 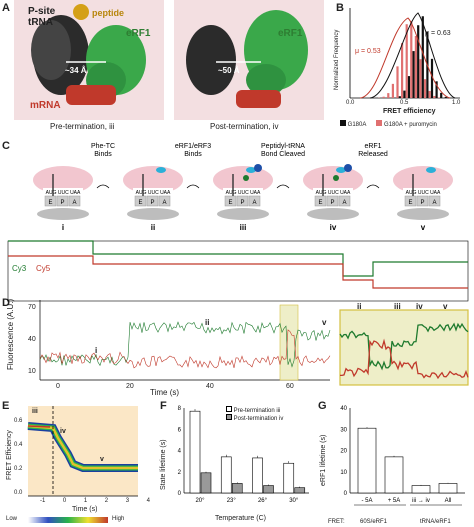 I want to click on e-xticks: -1 0 1 2 3 4, so click(x=95, y=501).